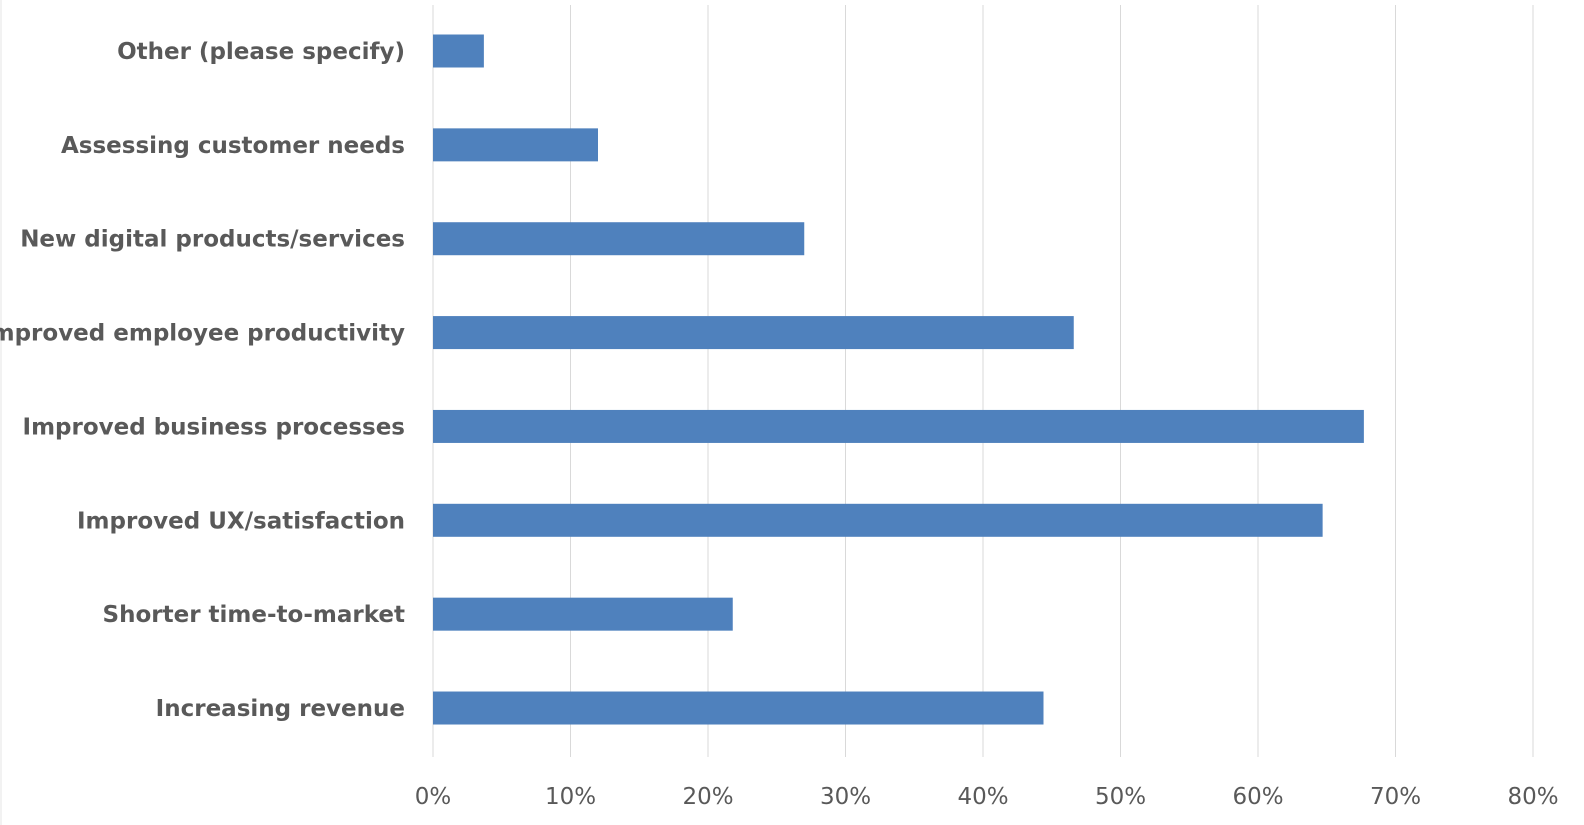  Describe the element at coordinates (202, 334) in the screenshot. I see `category-label-3: Improved employee productivity` at that location.